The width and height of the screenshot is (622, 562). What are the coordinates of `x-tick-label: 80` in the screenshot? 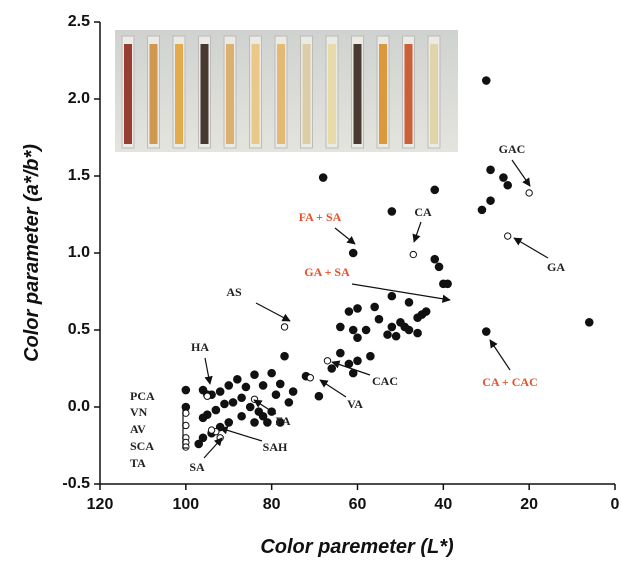 It's located at (272, 504).